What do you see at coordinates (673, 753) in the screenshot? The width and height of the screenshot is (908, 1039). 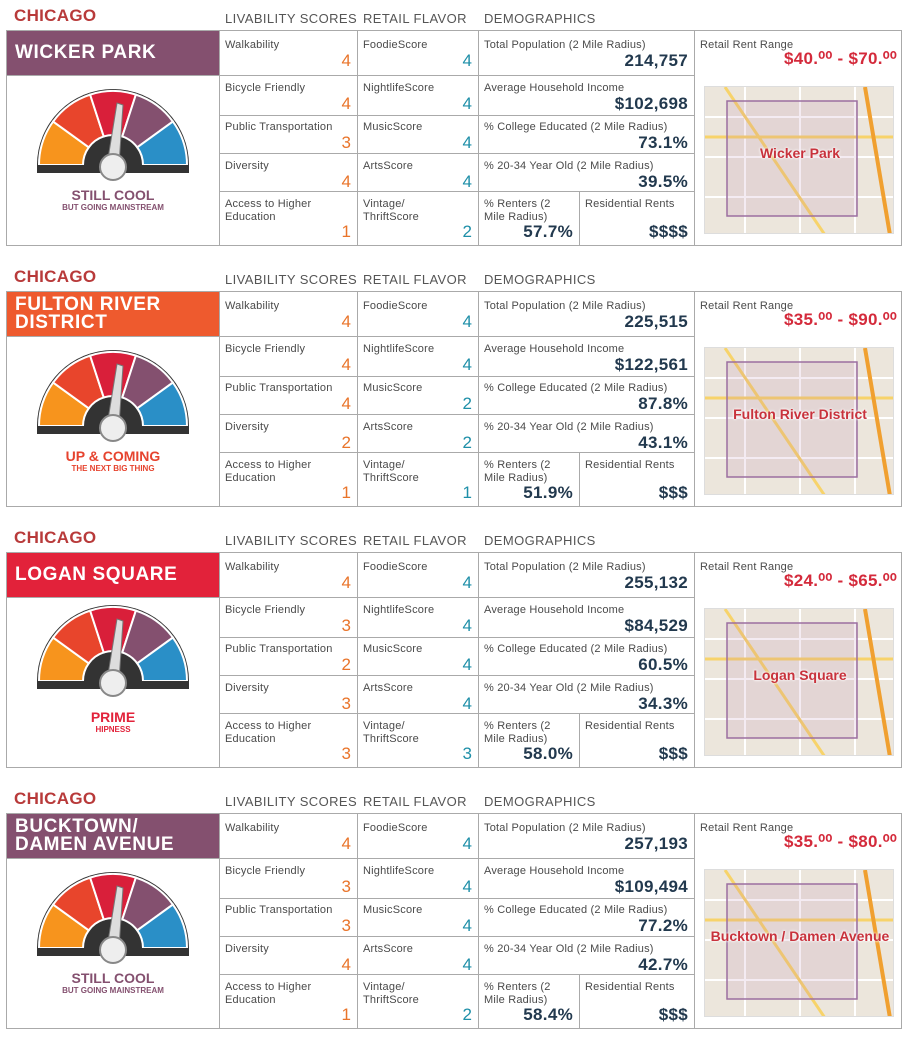 I see `residential-rent-value: $$$` at bounding box center [673, 753].